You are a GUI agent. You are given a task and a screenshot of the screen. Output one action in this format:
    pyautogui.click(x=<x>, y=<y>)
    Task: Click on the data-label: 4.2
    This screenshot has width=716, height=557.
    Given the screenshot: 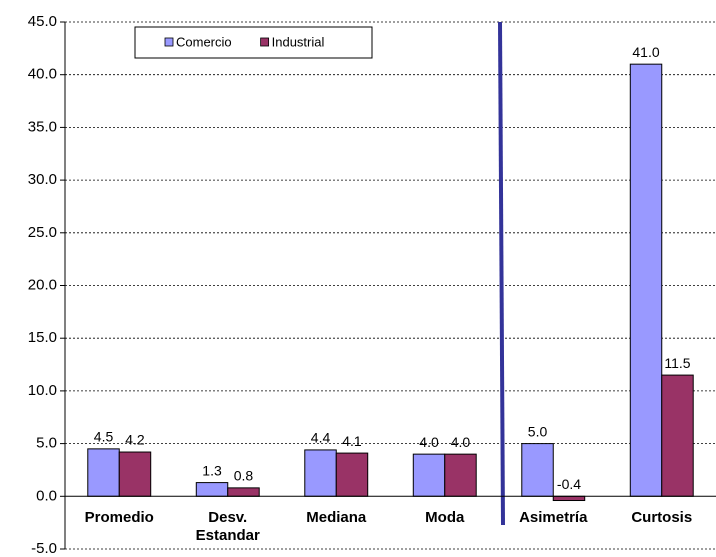 What is the action you would take?
    pyautogui.click(x=135, y=440)
    